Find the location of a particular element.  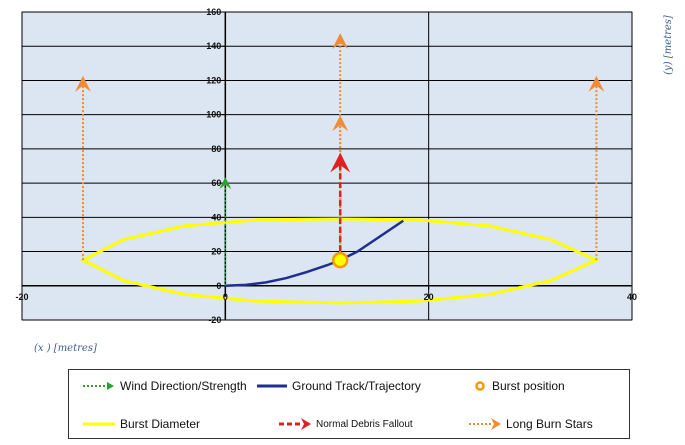

dashed-arrow-icon is located at coordinates (295, 424).